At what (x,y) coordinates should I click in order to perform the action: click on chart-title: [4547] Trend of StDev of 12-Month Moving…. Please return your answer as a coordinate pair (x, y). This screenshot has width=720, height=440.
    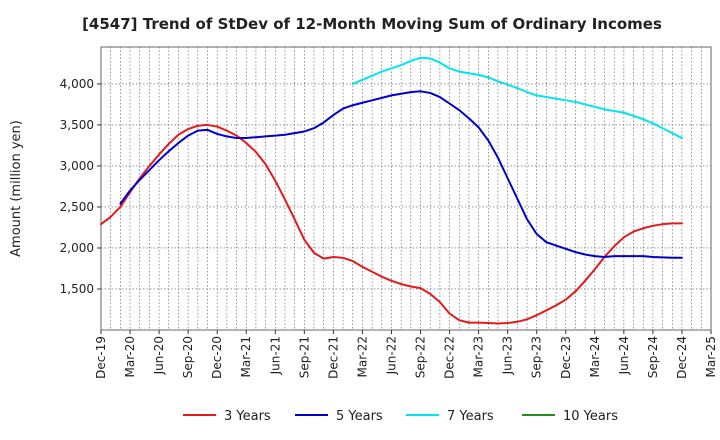
    Looking at the image, I should click on (372, 24).